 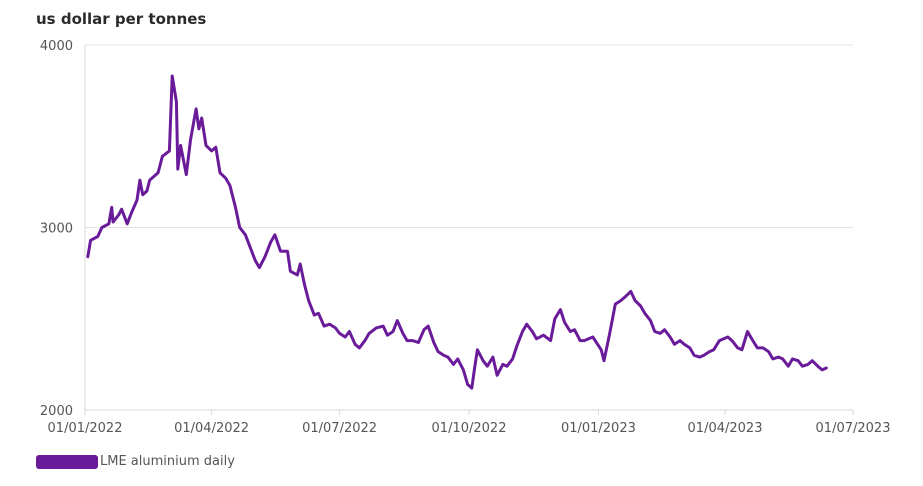 I want to click on legend: LME aluminium daily, so click(x=135, y=461).